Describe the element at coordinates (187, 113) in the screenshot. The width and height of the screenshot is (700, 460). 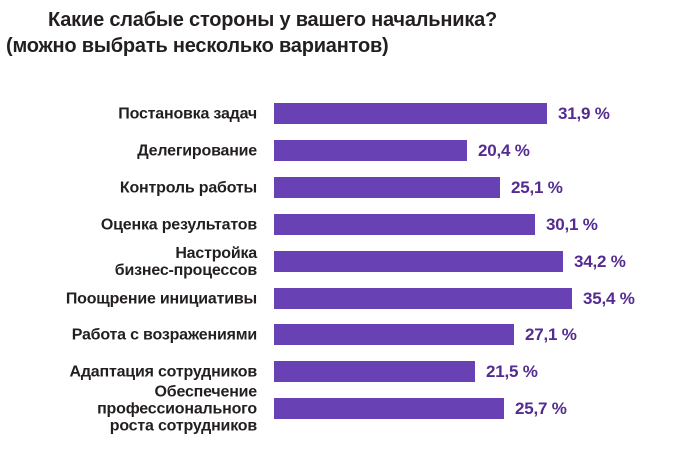
I see `category-label: Постановка задач` at that location.